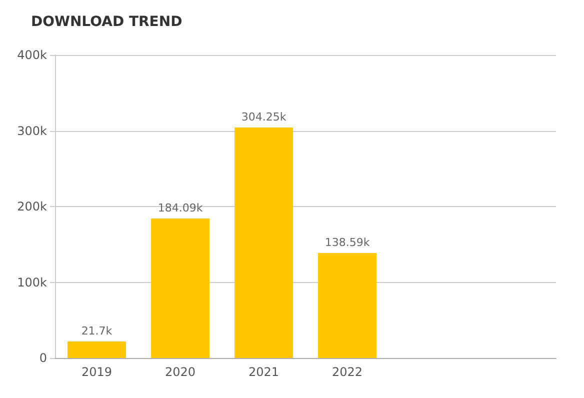  I want to click on x-tick-label: 2020, so click(180, 372).